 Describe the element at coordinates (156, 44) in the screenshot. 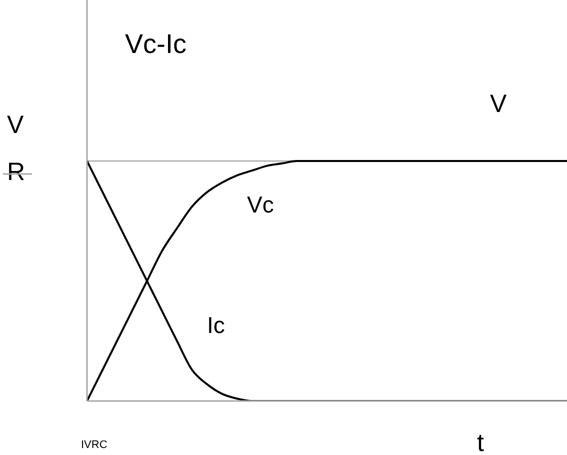

I see `chart-title: Vc-Ic` at that location.